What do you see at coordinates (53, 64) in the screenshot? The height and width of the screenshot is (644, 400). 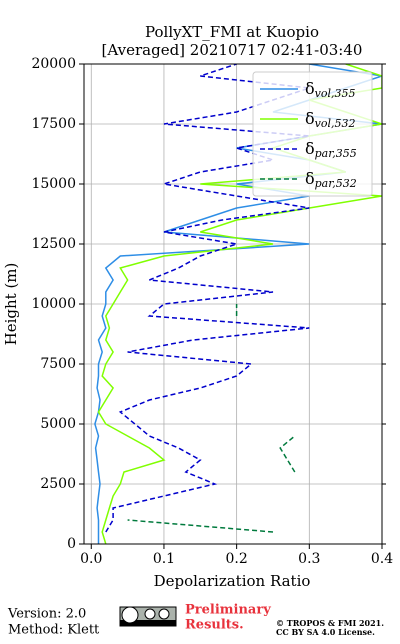 I see `y-tick-label: 20000` at bounding box center [53, 64].